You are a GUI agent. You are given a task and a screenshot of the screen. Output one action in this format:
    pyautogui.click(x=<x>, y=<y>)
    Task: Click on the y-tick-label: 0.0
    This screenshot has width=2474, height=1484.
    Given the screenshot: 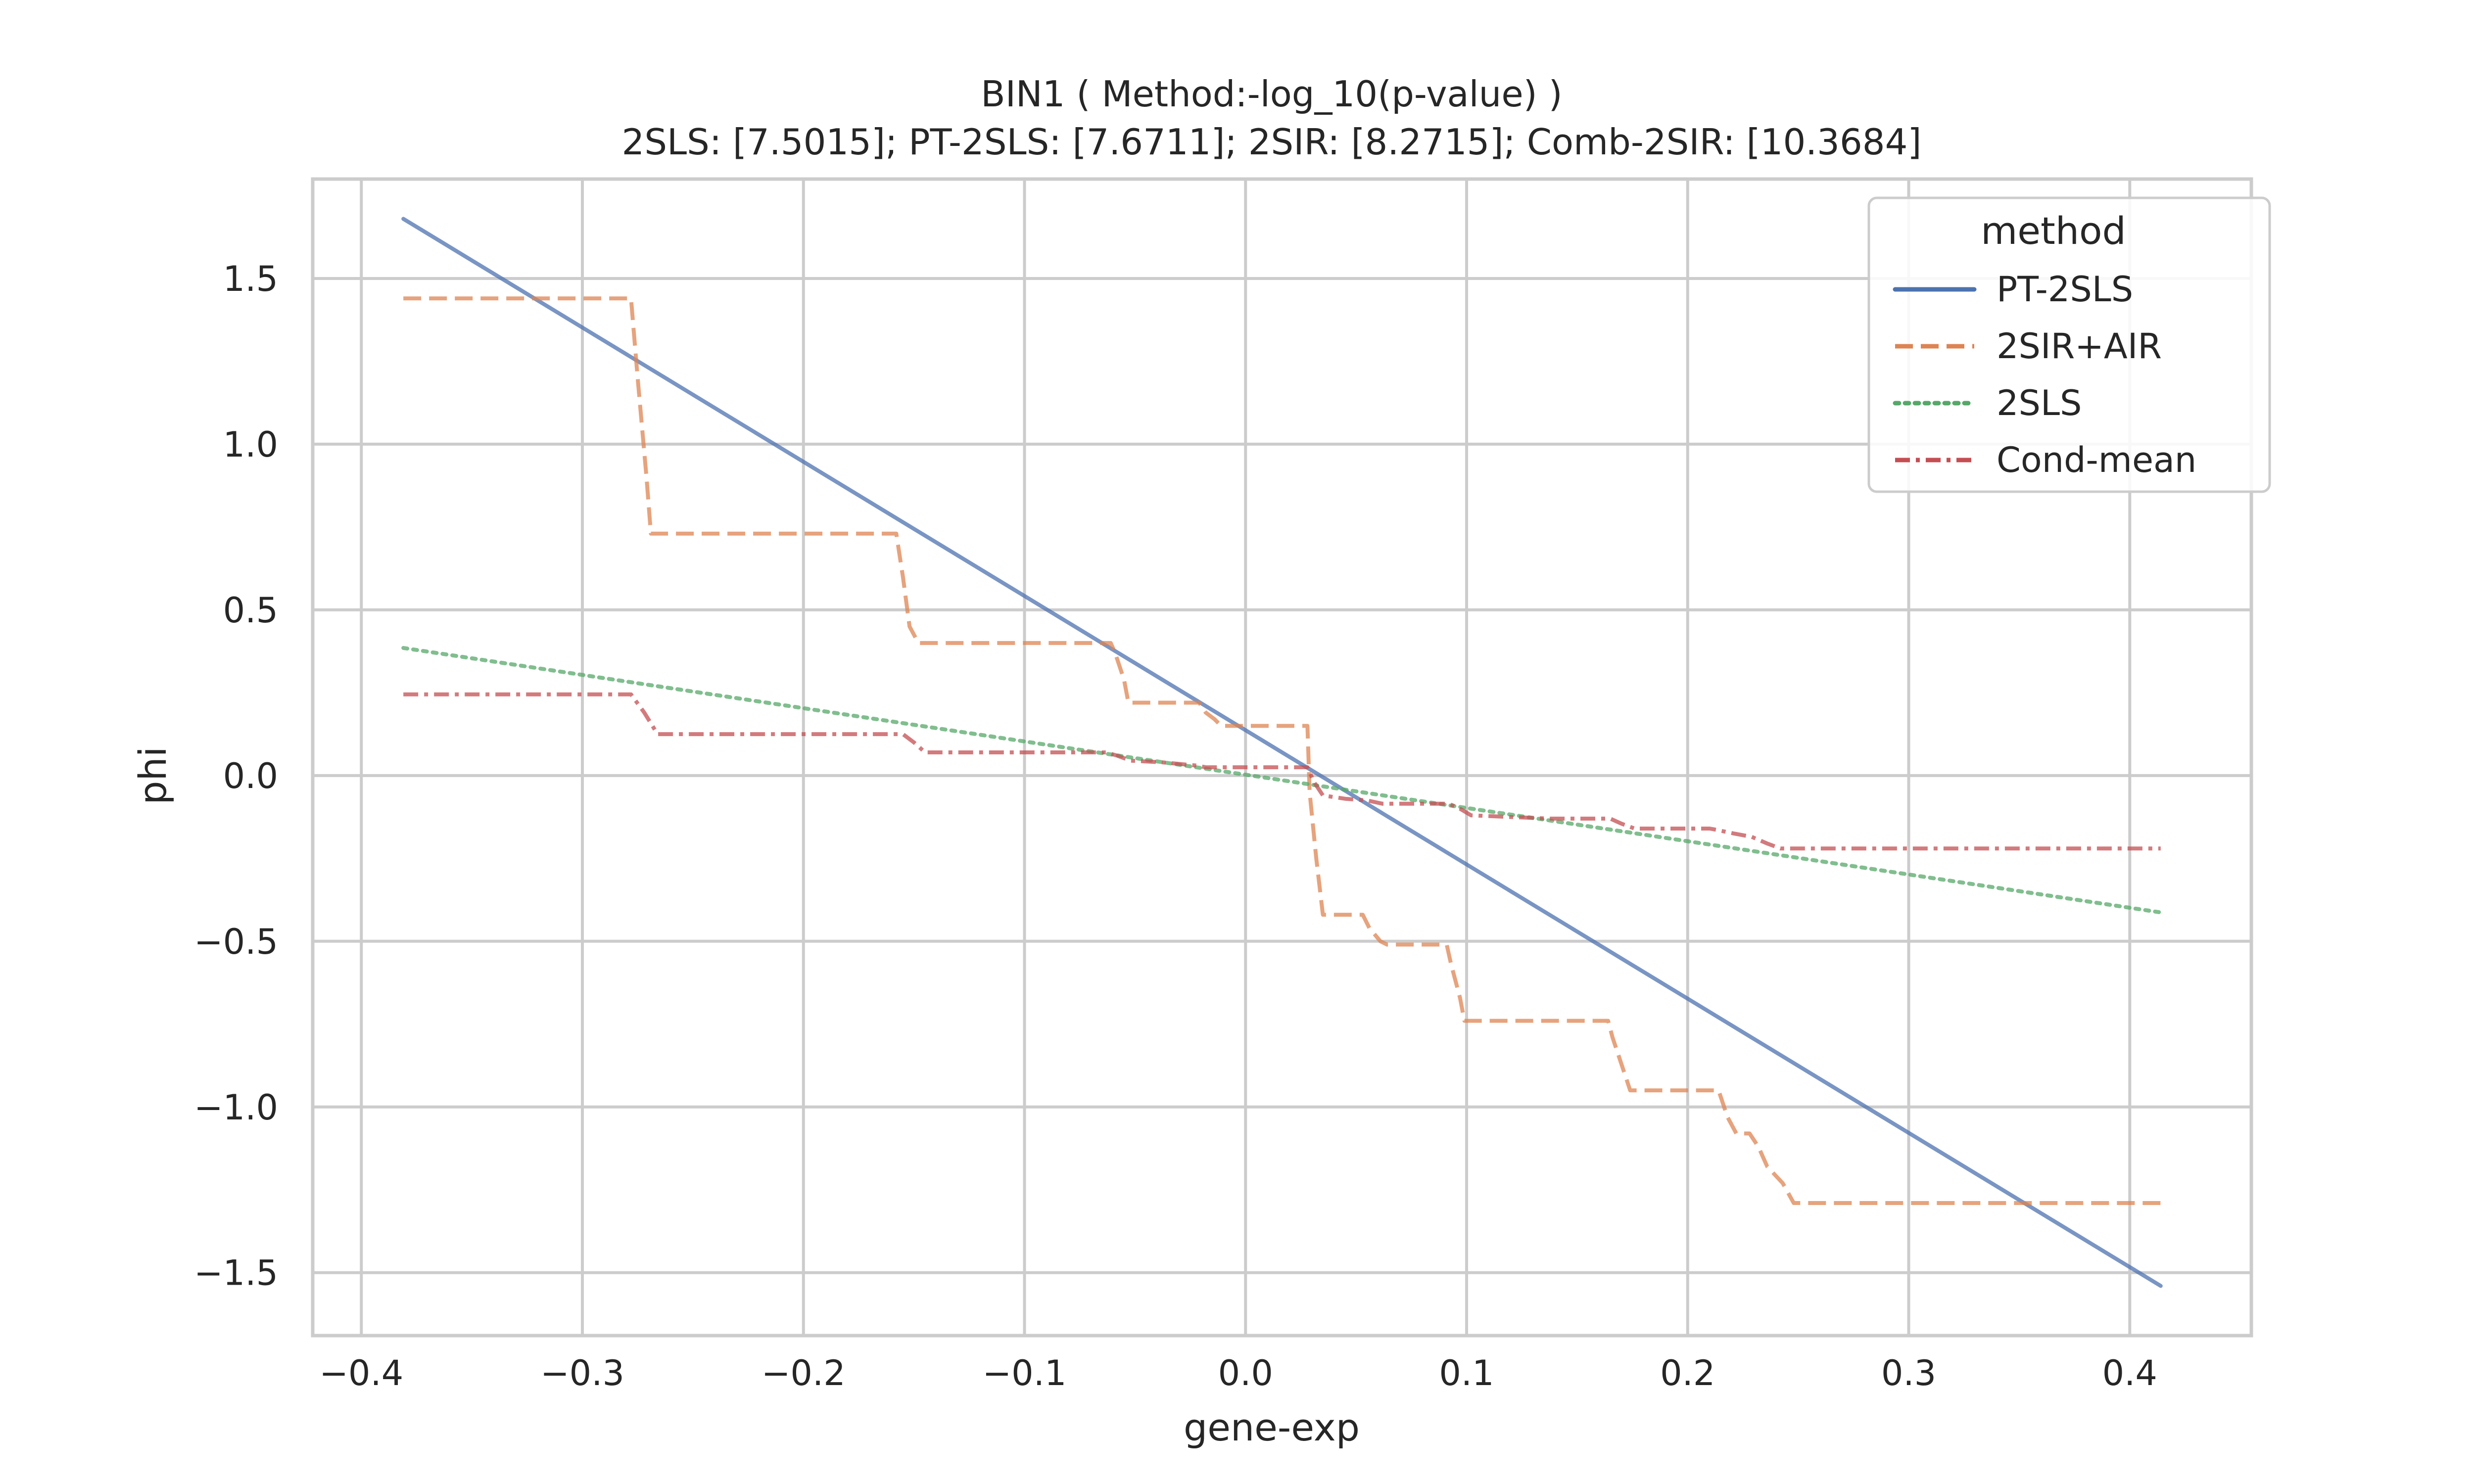 What is the action you would take?
    pyautogui.click(x=251, y=776)
    